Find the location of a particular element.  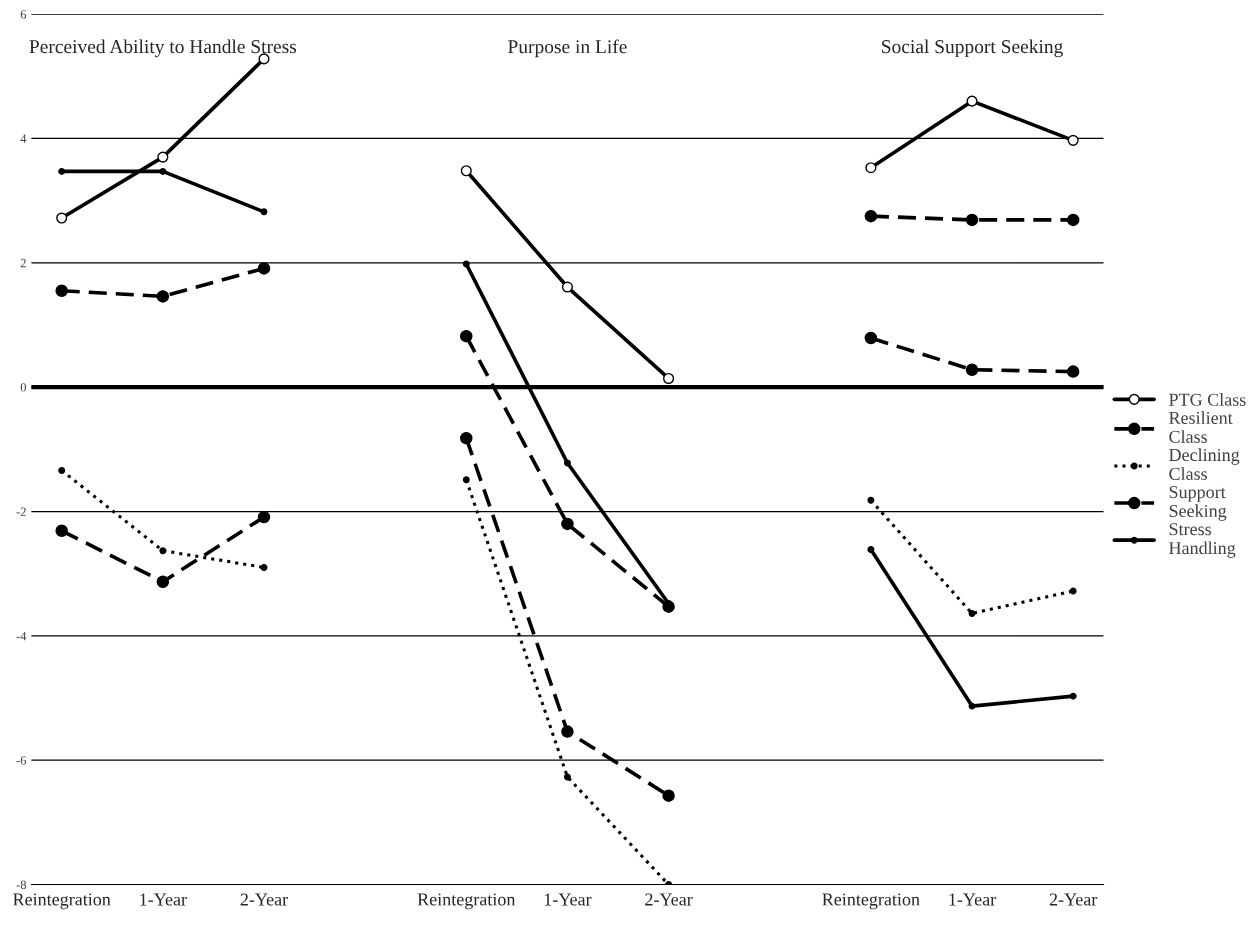

y-tick-label: 0 is located at coordinates (23, 387).